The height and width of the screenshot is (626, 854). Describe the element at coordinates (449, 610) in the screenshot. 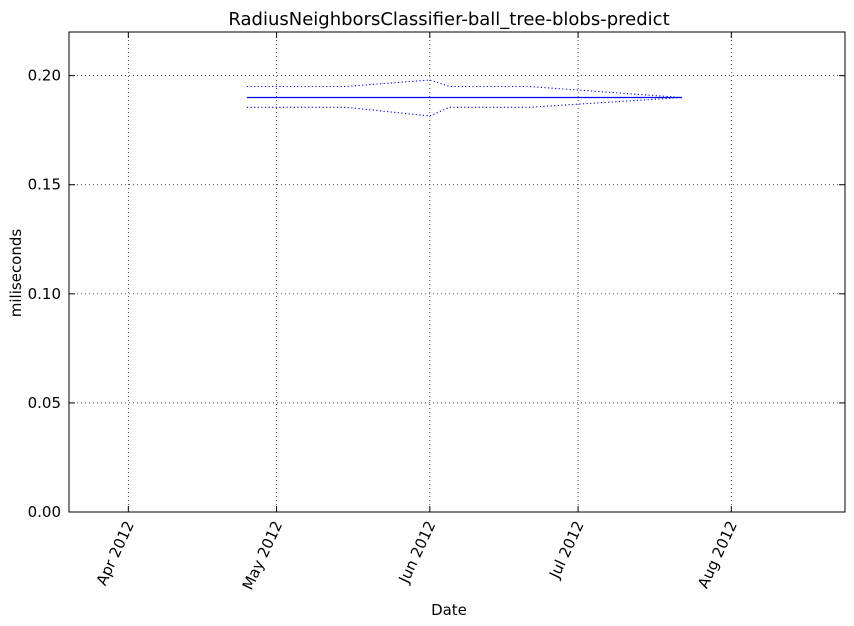

I see `x-axis-label: Date` at that location.